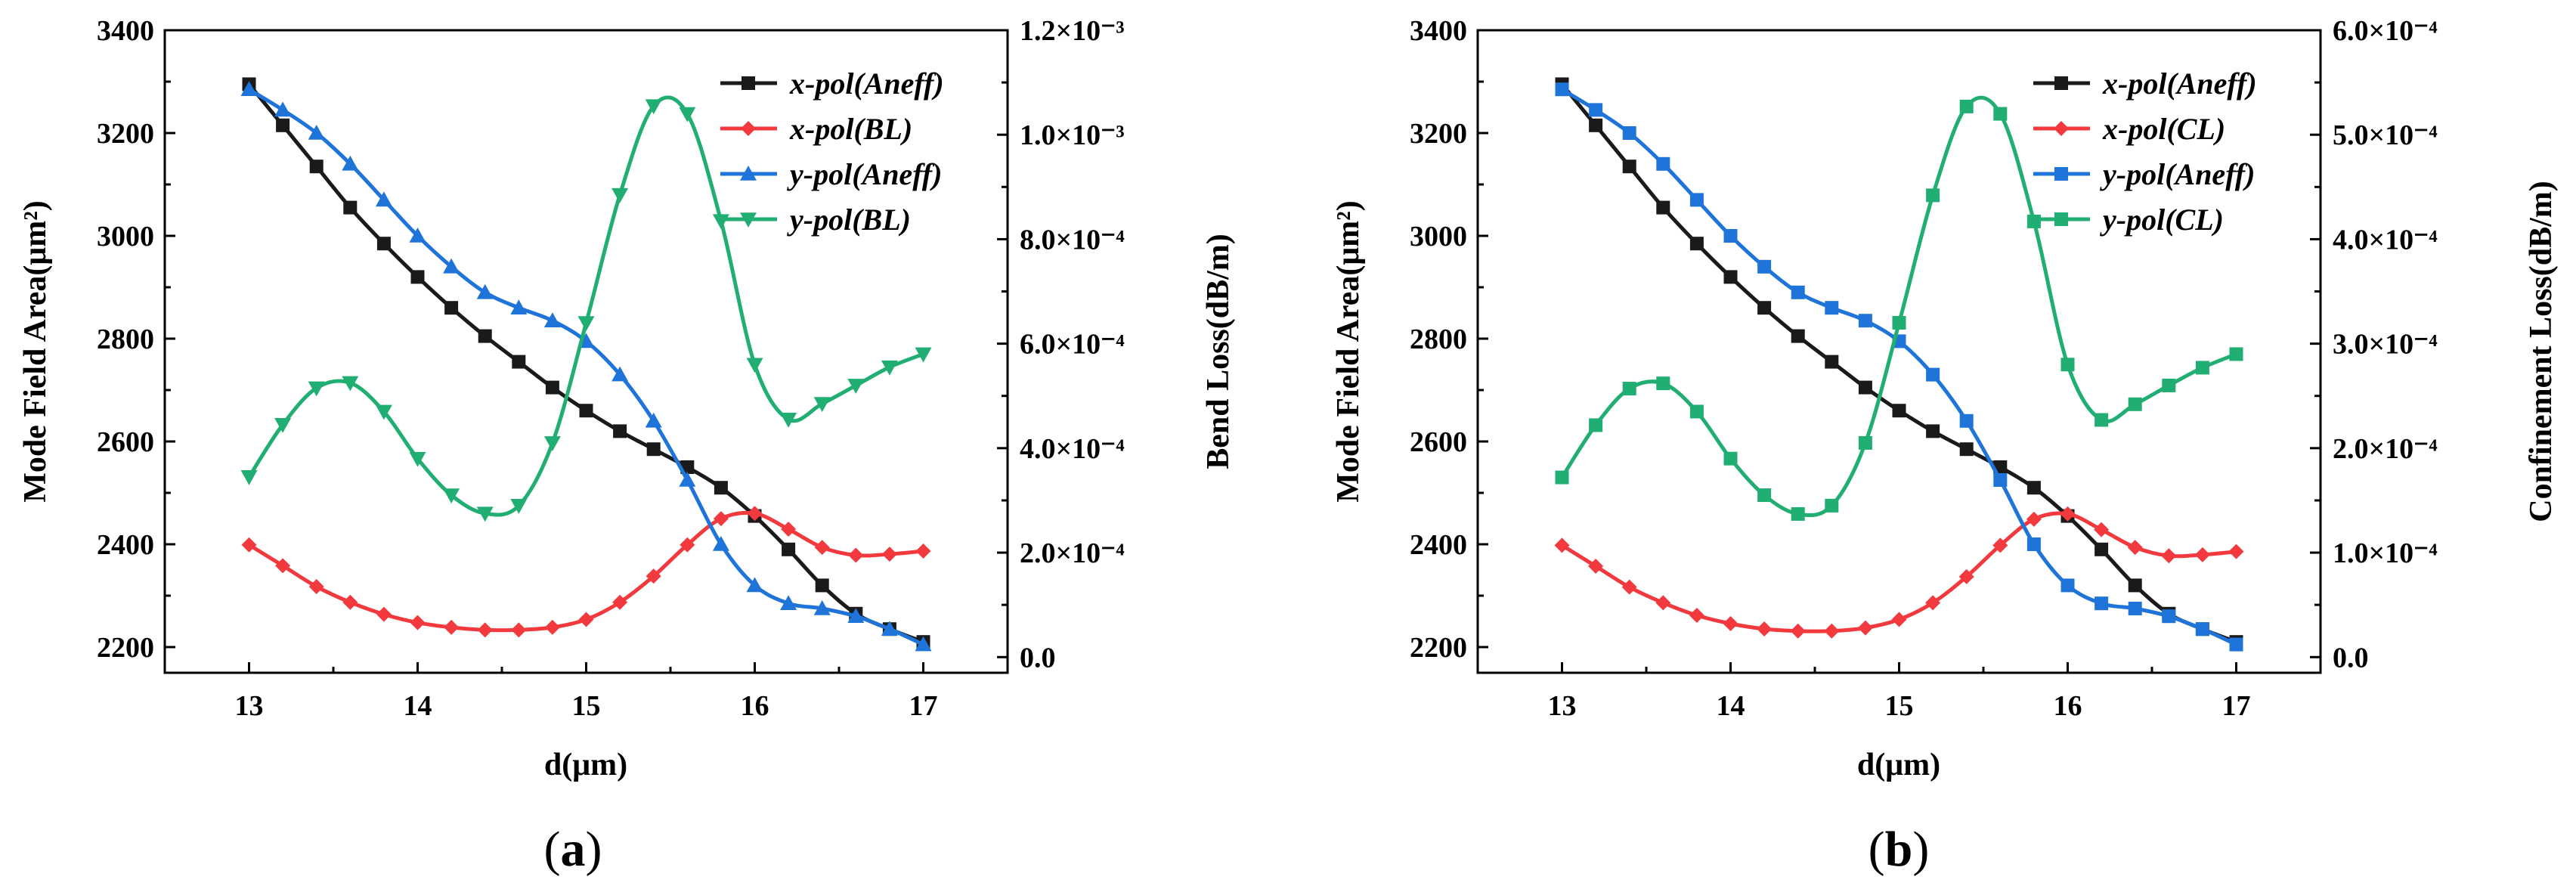 The height and width of the screenshot is (892, 2576). I want to click on y-right-tick-label: 3.0×10⁻⁴, so click(2385, 345).